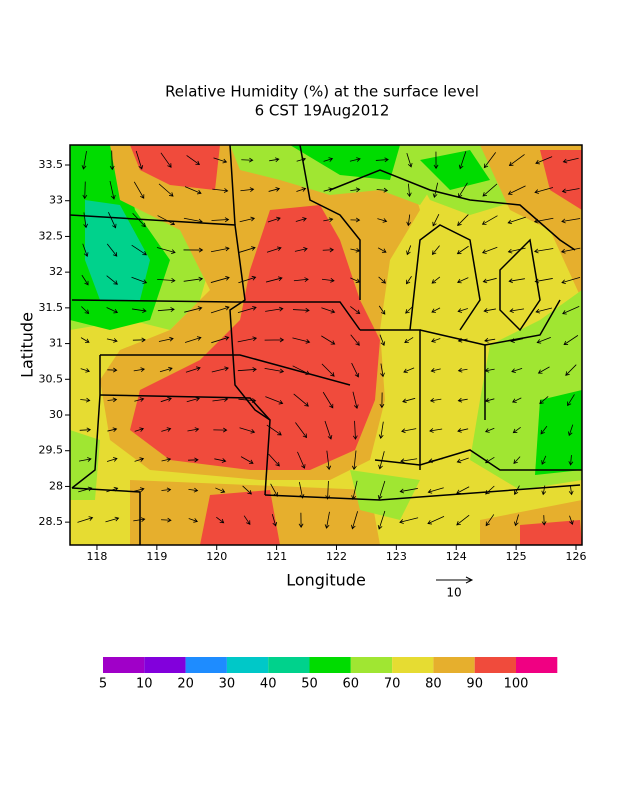 The height and width of the screenshot is (804, 618). What do you see at coordinates (351, 684) in the screenshot?
I see `colorbar-label: 60` at bounding box center [351, 684].